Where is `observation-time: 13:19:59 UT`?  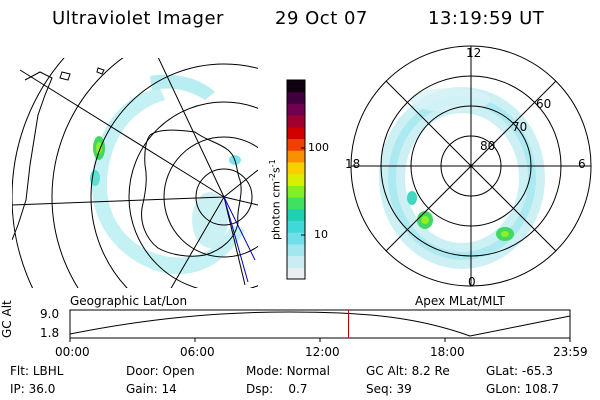 observation-time: 13:19:59 UT is located at coordinates (486, 18).